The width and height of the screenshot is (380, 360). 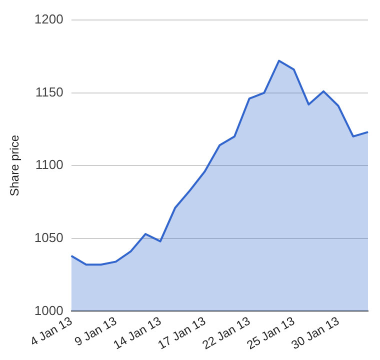 What do you see at coordinates (49, 19) in the screenshot?
I see `y-tick-label: 1200` at bounding box center [49, 19].